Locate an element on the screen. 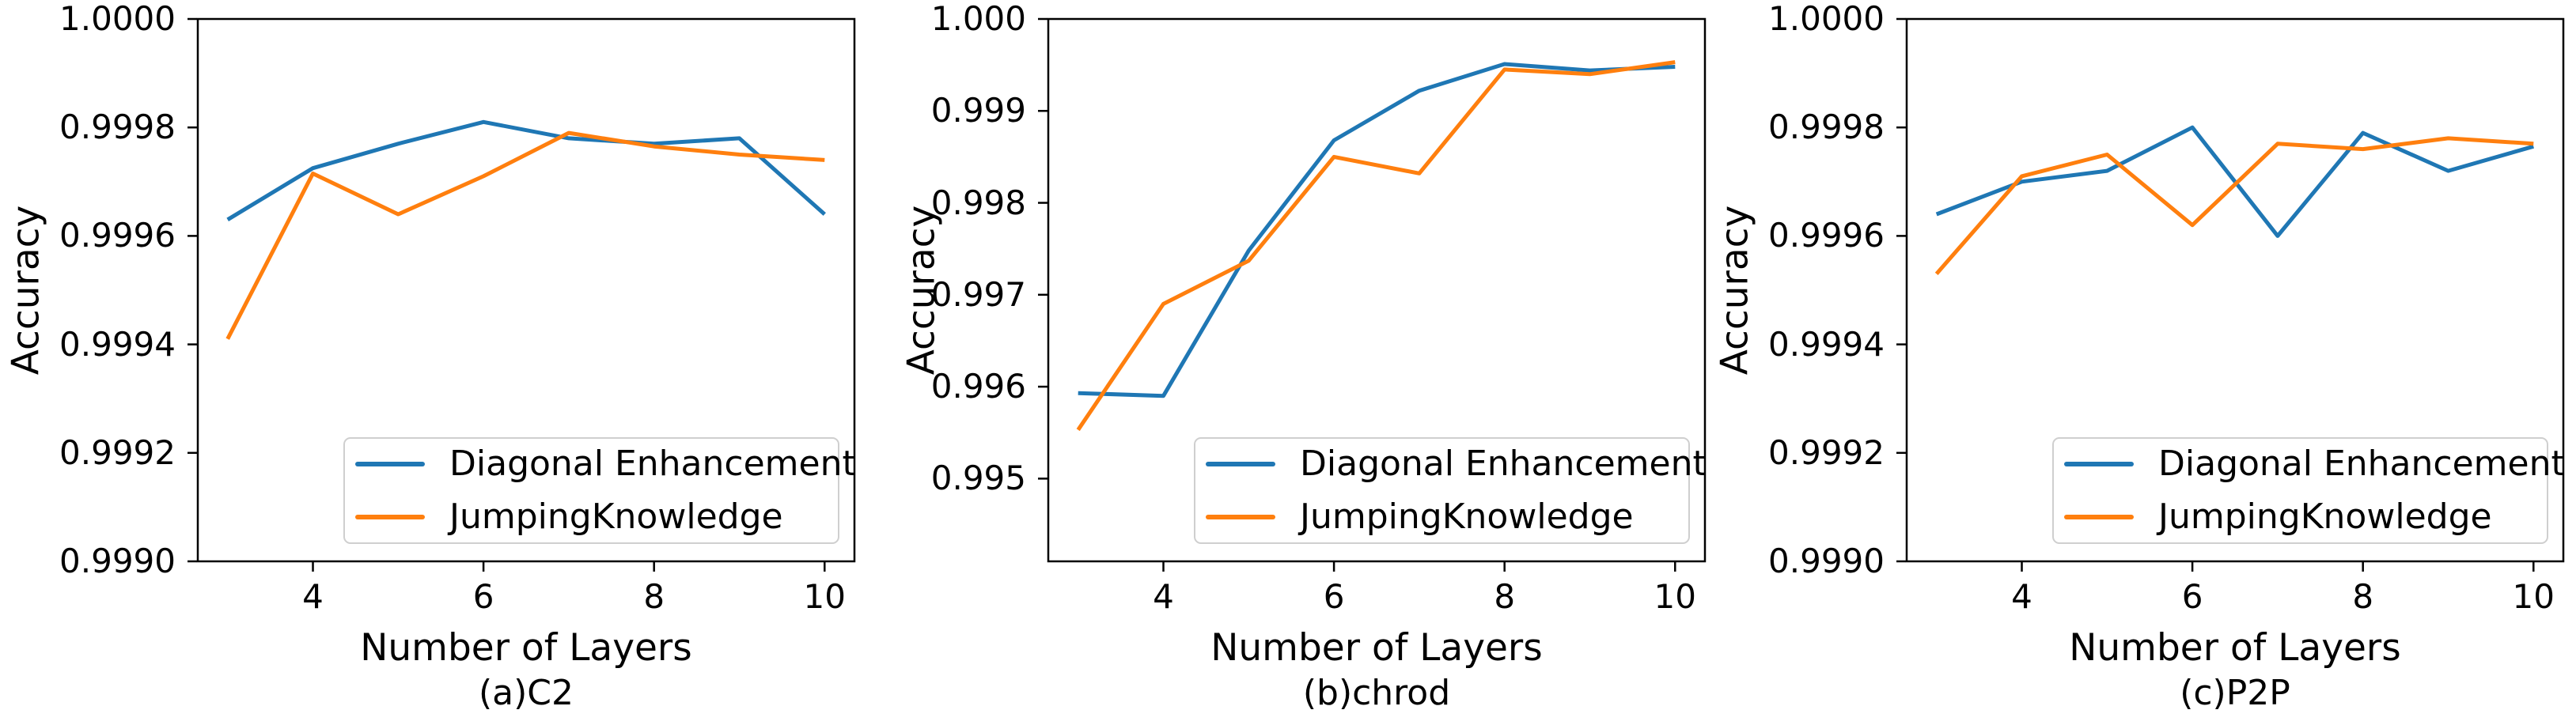 The height and width of the screenshot is (725, 2576). y-tick-label: 0.998 is located at coordinates (978, 202).